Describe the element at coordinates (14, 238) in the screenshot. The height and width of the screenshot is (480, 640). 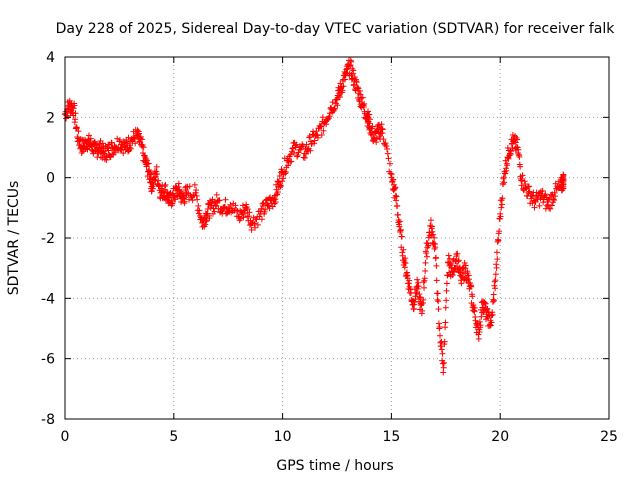
I see `y-axis-label: SDTVAR / TECUs` at that location.